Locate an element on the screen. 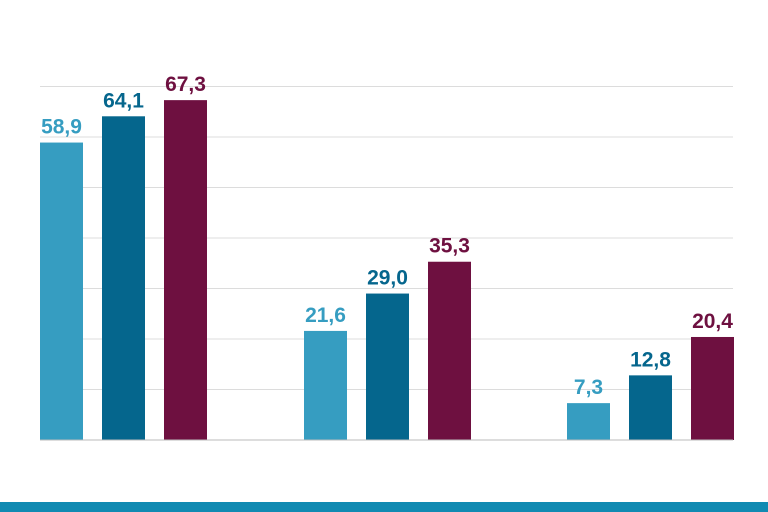 This screenshot has height=512, width=768. data-label: 20,4 is located at coordinates (712, 321).